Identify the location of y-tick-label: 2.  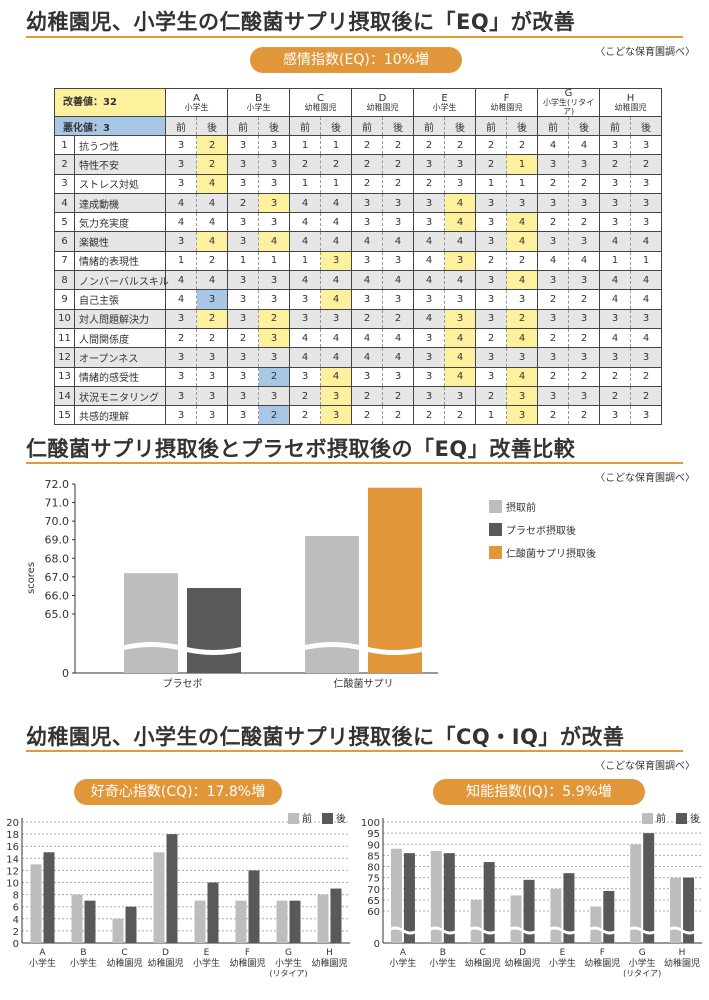
(16, 932).